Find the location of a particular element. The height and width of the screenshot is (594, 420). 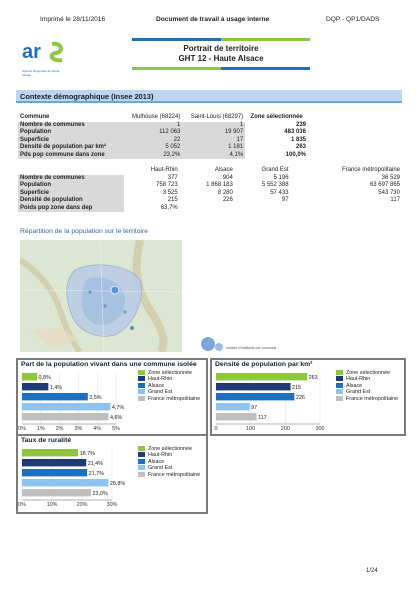

rurality-chart: 0% 10% 20% 30% 18,7% 21,4% 21,7% 28,8%23,0% is located at coordinates (71, 478).